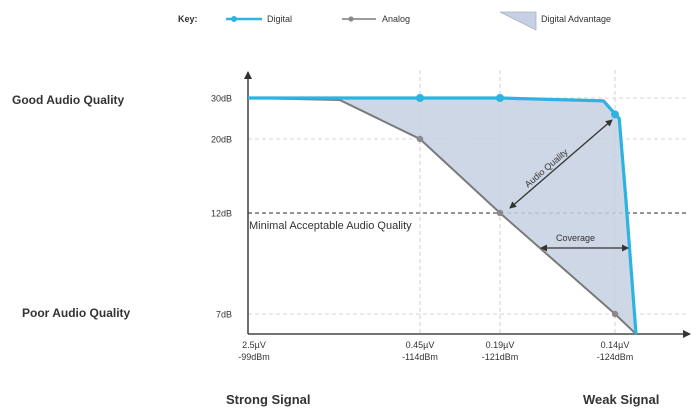 The image size is (697, 410). What do you see at coordinates (621, 399) in the screenshot?
I see `weak-signal-label: Weak Signal` at bounding box center [621, 399].